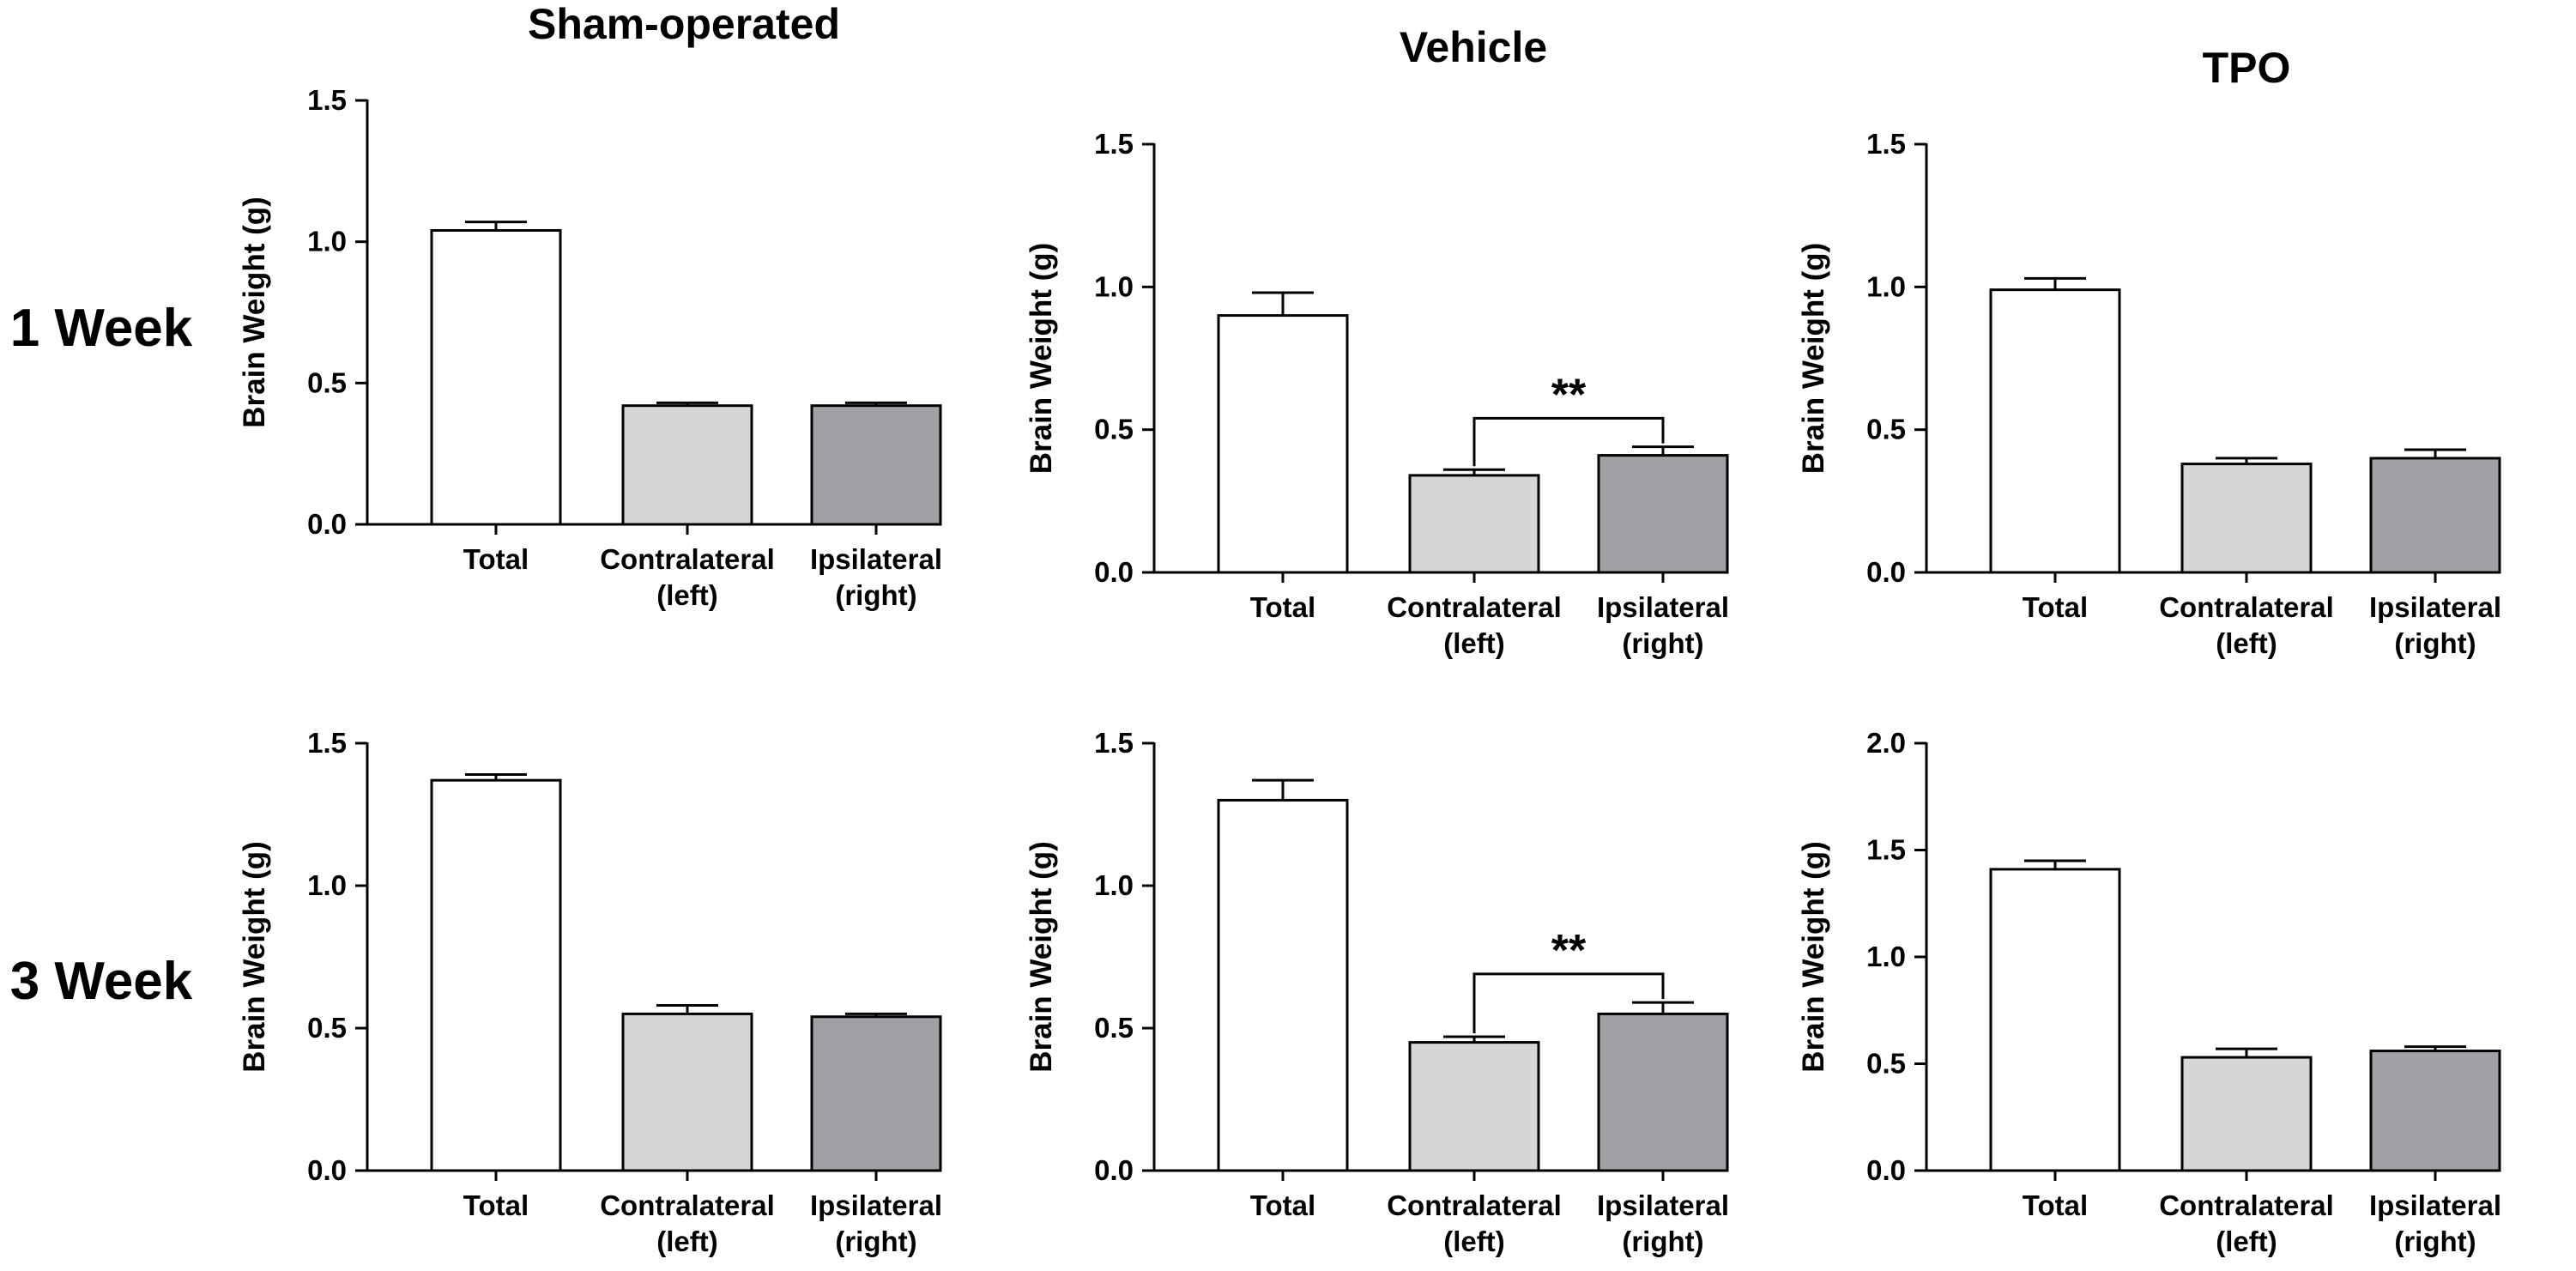 Image resolution: width=2576 pixels, height=1271 pixels. I want to click on column-title-sham: Sham-operated, so click(684, 24).